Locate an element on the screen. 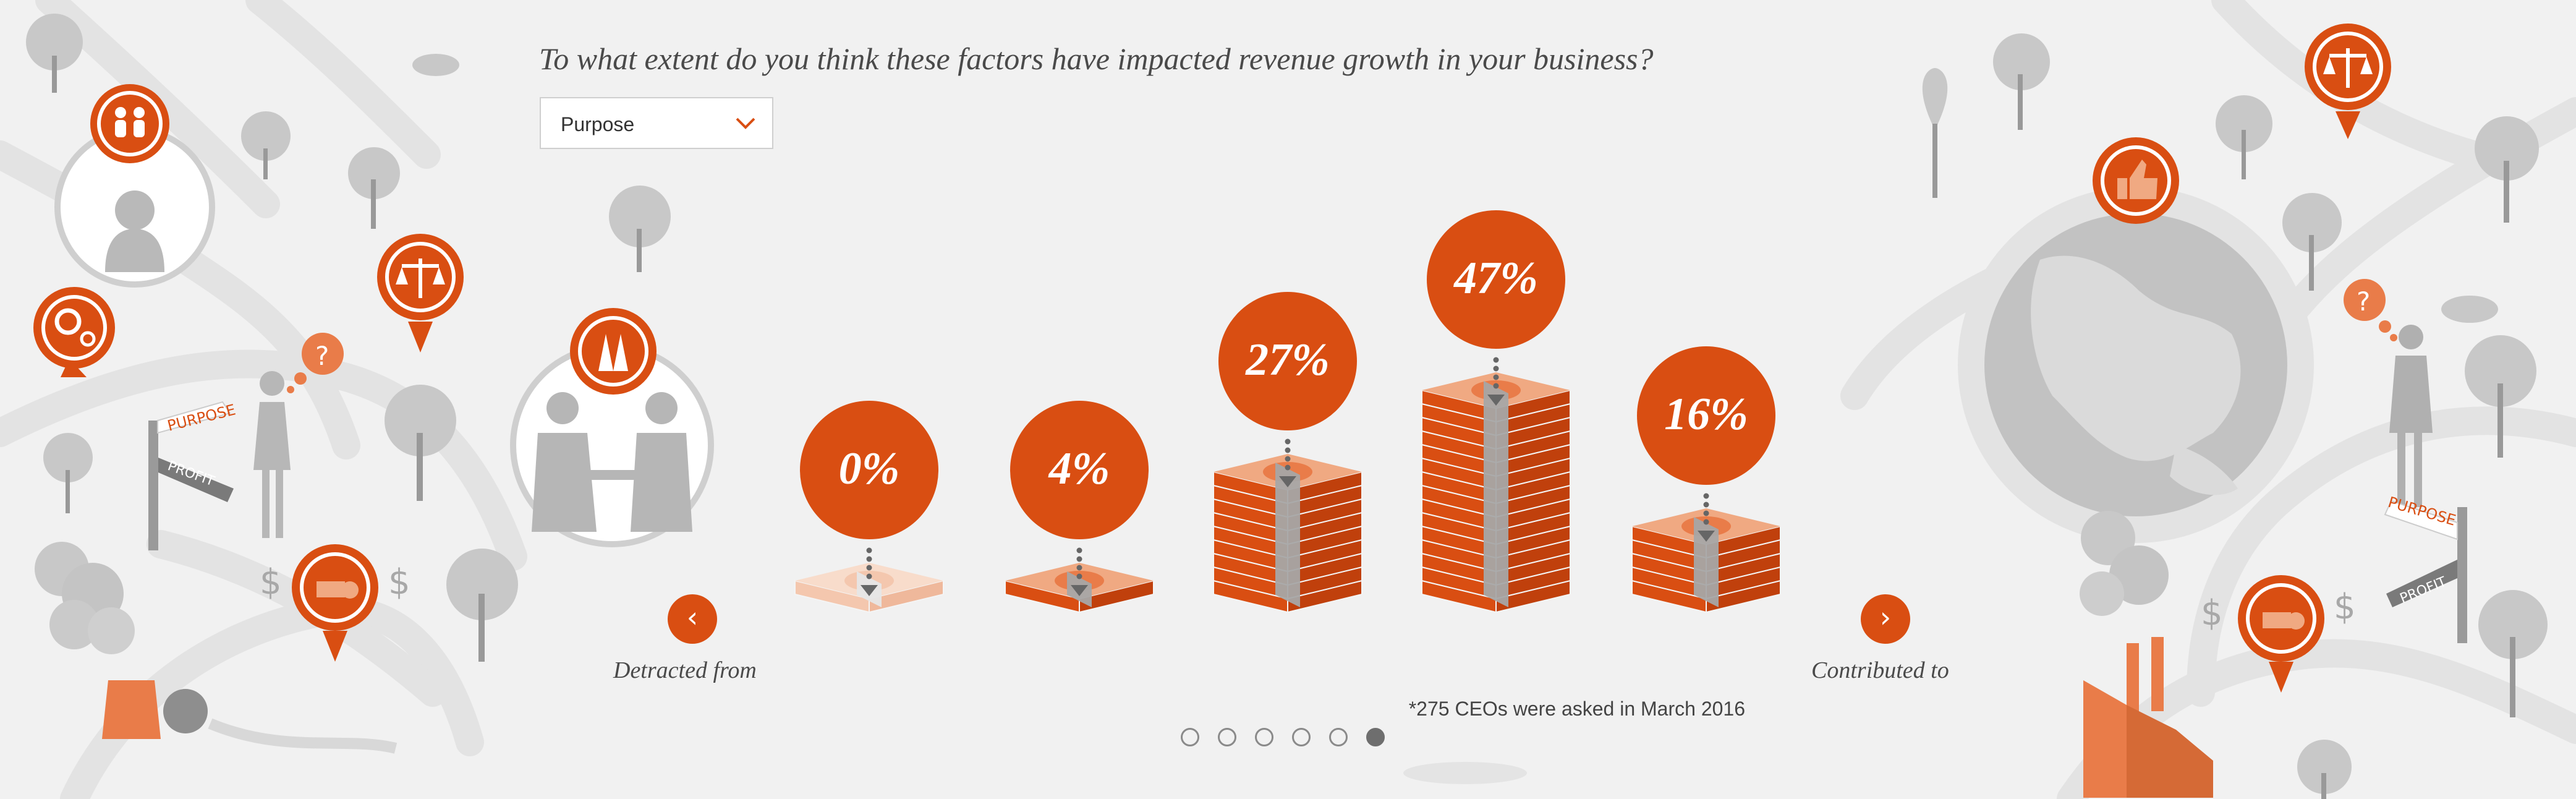 Image resolution: width=2576 pixels, height=799 pixels. businessman-figure-icon is located at coordinates (2411, 416).